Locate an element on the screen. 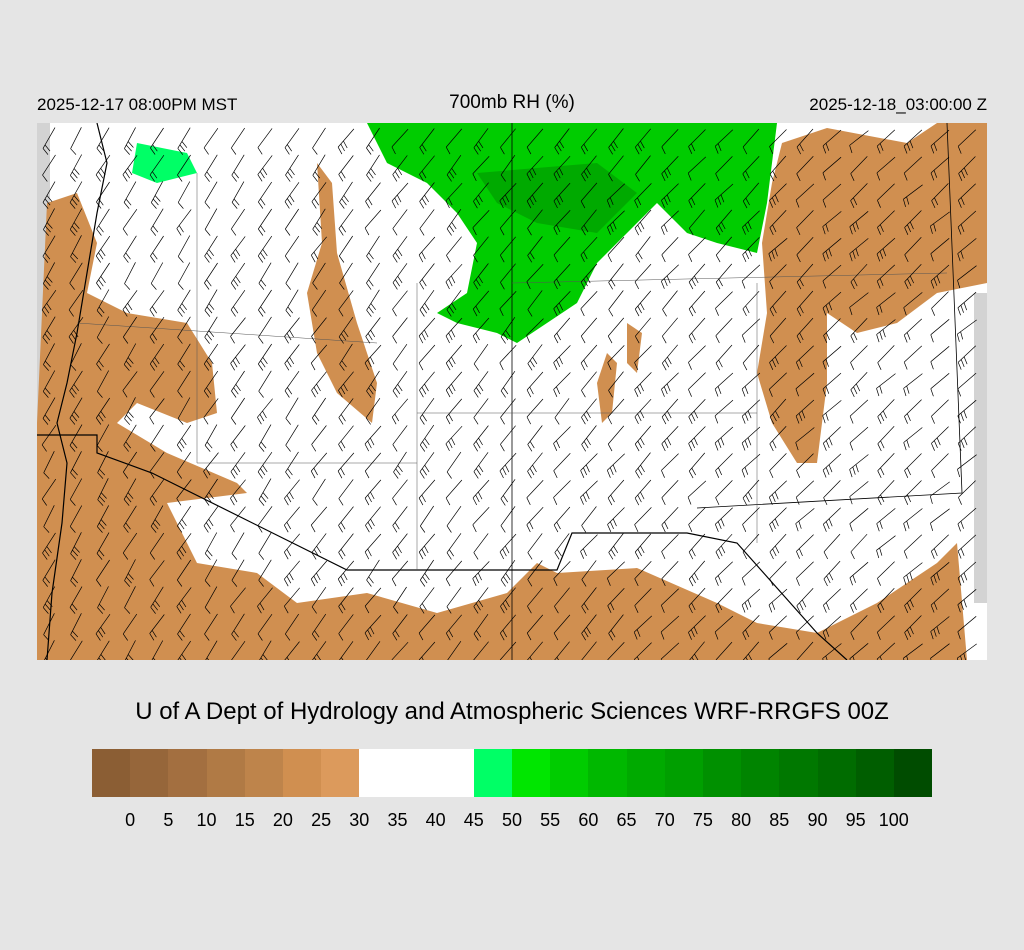 This screenshot has width=1024, height=950. colorbar-label: 25 is located at coordinates (321, 820).